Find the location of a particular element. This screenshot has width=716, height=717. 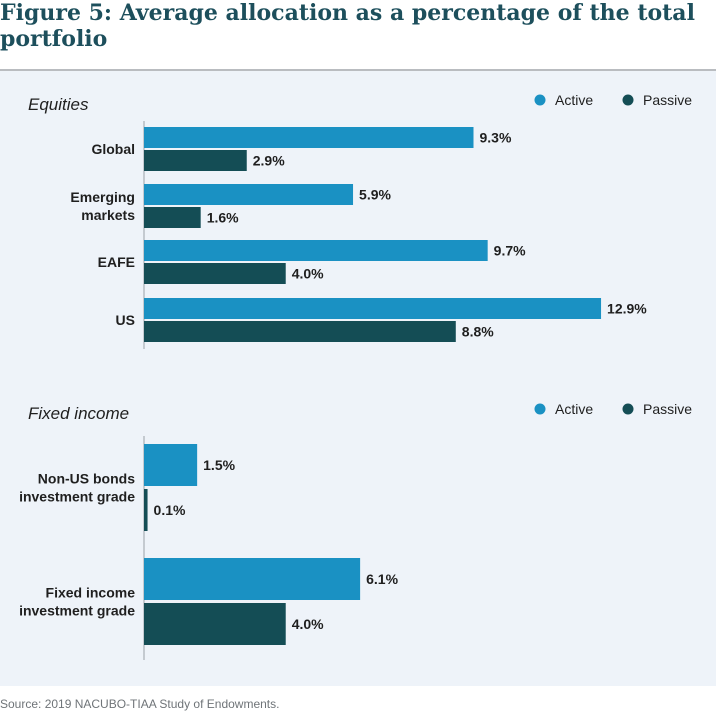

fixed-income-data-label-active-0: 1.5% is located at coordinates (219, 465).